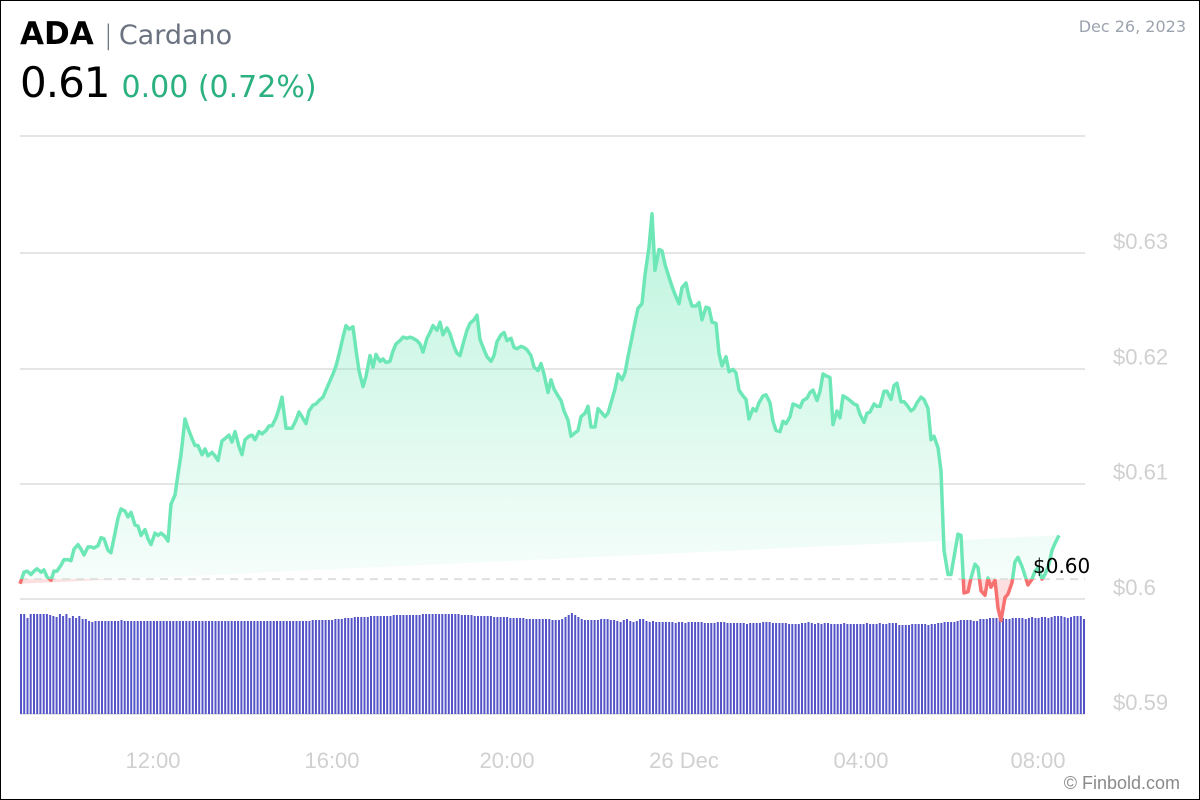 This screenshot has height=800, width=1200. I want to click on x-tick-label: 12:00, so click(152, 760).